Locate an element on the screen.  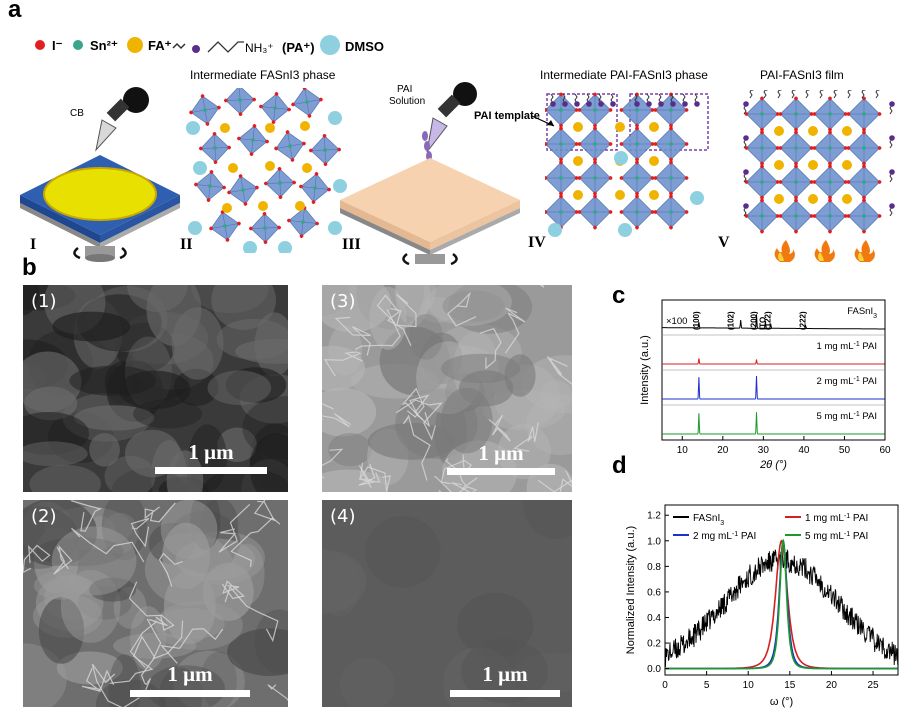
sem-label-3: (3) is located at coordinates (343, 301).